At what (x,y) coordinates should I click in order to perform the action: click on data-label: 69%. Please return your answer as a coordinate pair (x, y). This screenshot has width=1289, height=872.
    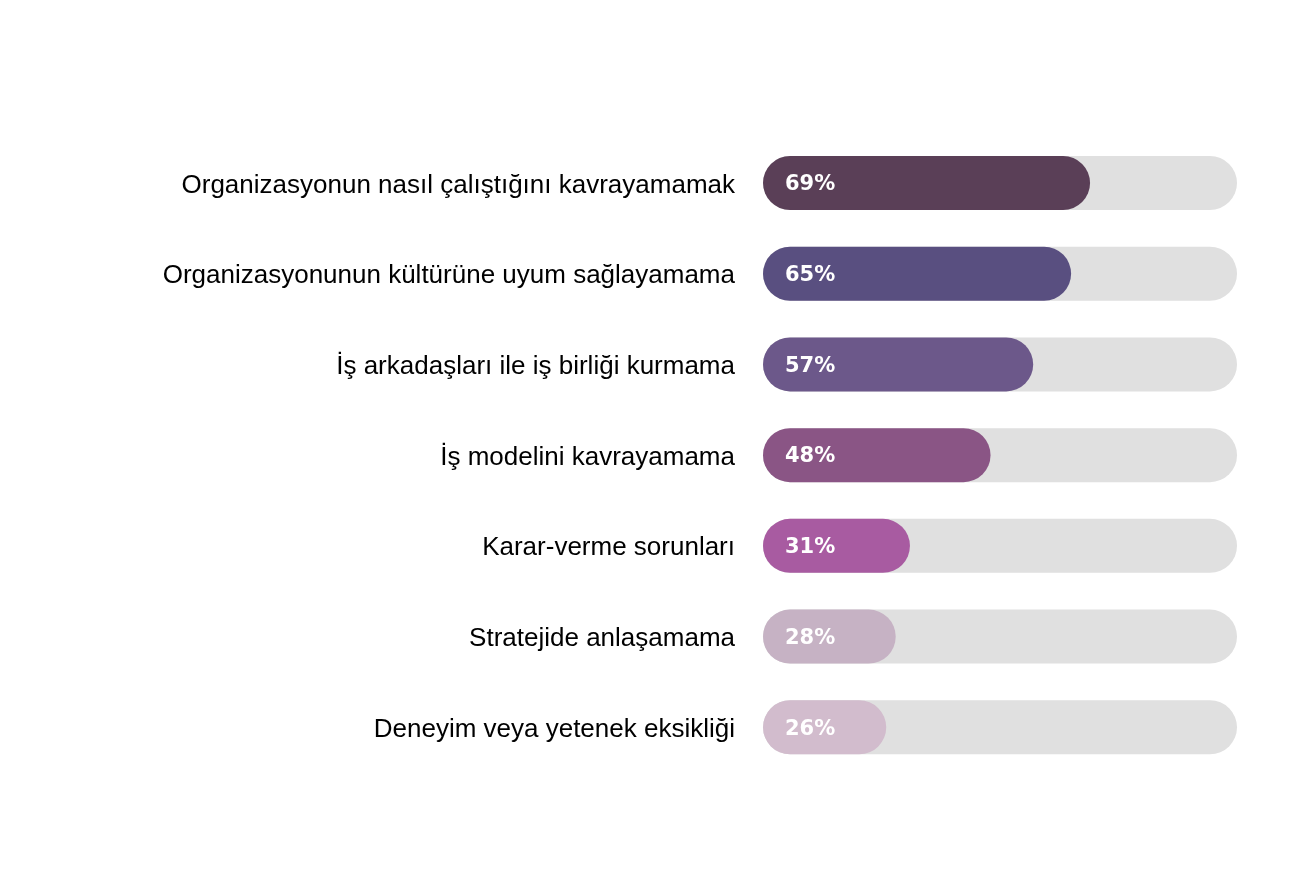
    Looking at the image, I should click on (810, 183).